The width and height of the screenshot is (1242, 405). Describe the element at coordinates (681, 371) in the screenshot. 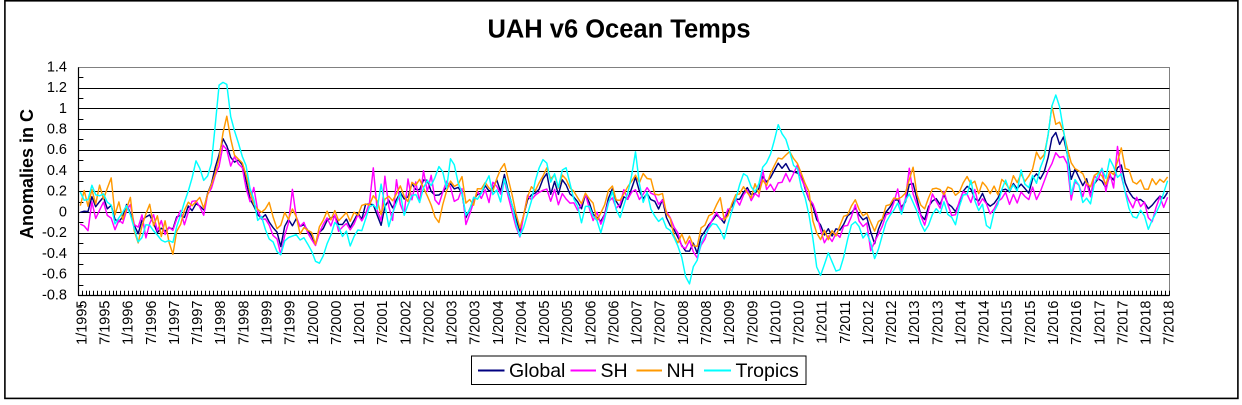

I see `svg-text: NH` at that location.